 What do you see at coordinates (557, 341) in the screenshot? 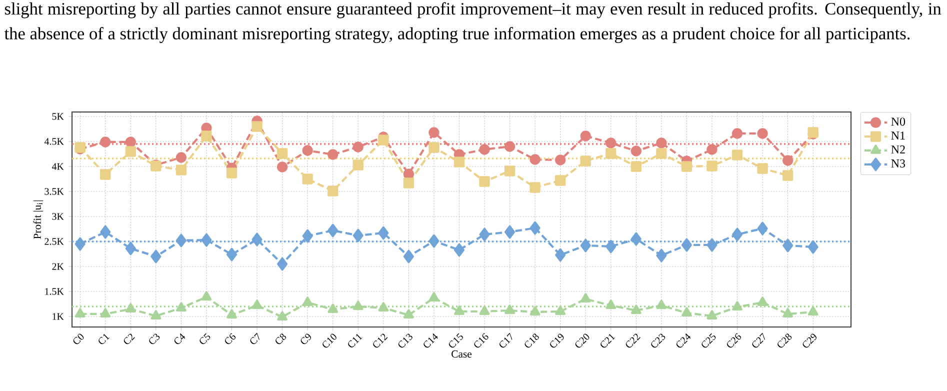
I see `x-tick-label: C19` at bounding box center [557, 341].